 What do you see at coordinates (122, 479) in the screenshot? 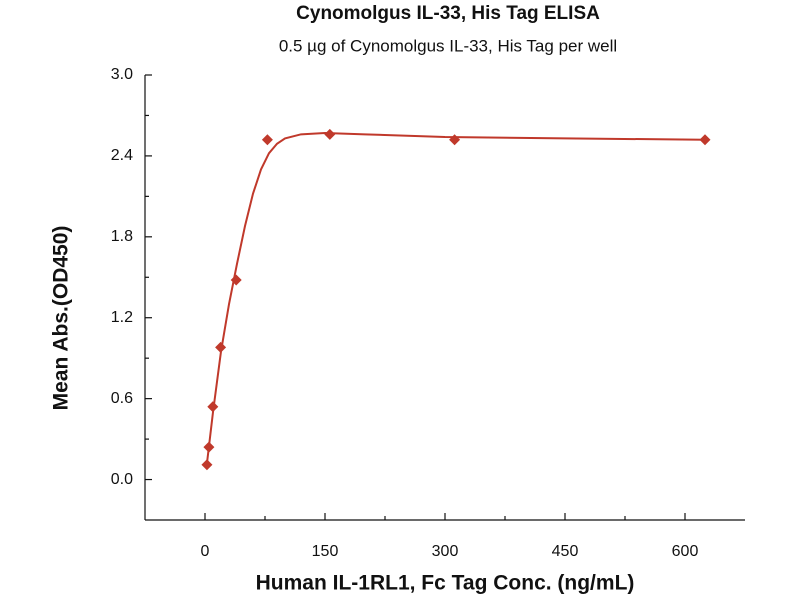
I see `y-tick-label: 0.0` at bounding box center [122, 479].